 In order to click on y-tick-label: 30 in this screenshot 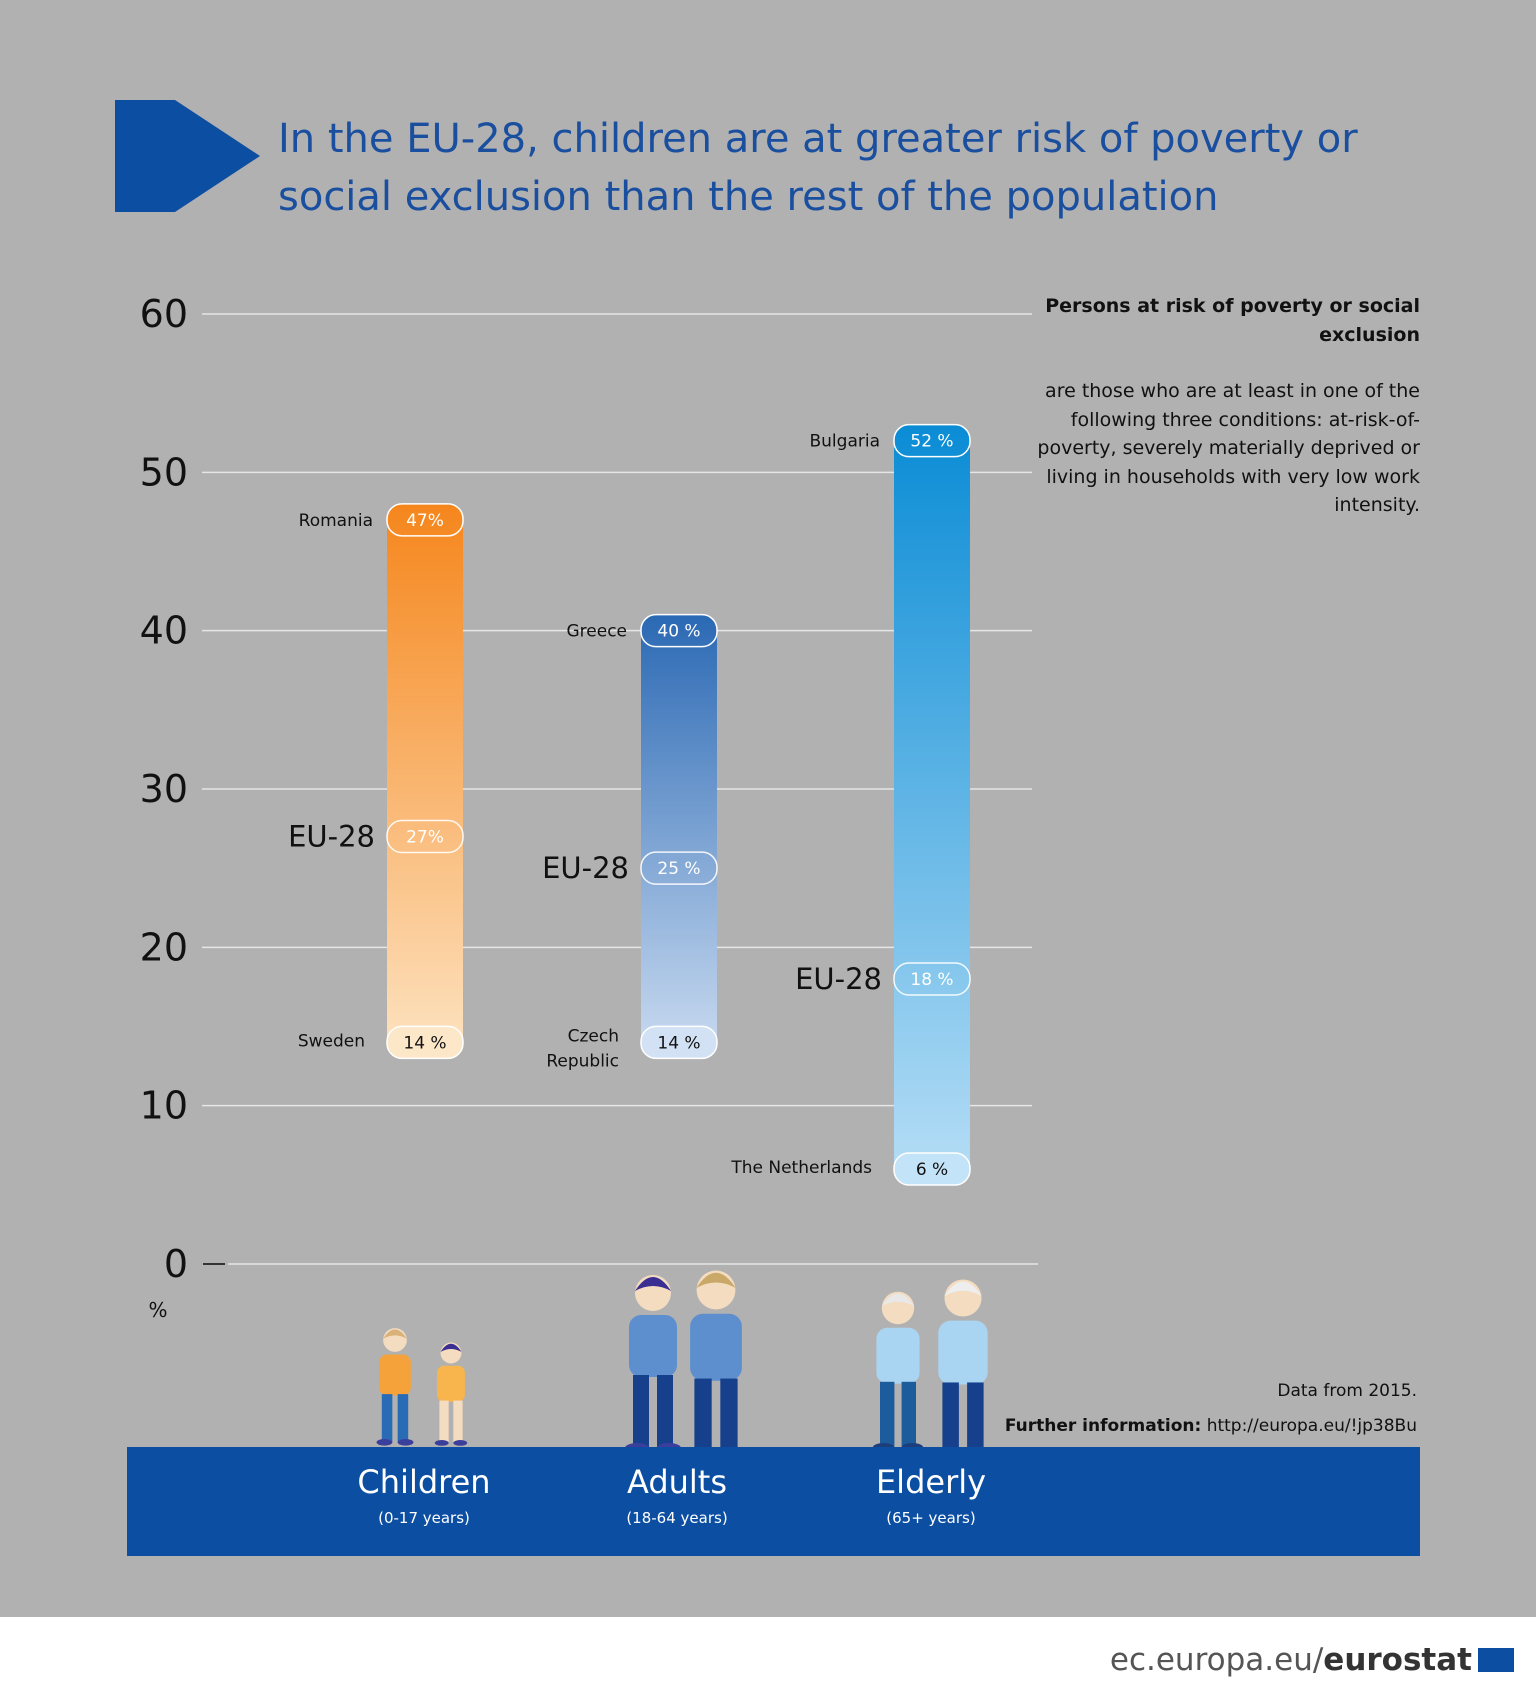, I will do `click(164, 789)`.